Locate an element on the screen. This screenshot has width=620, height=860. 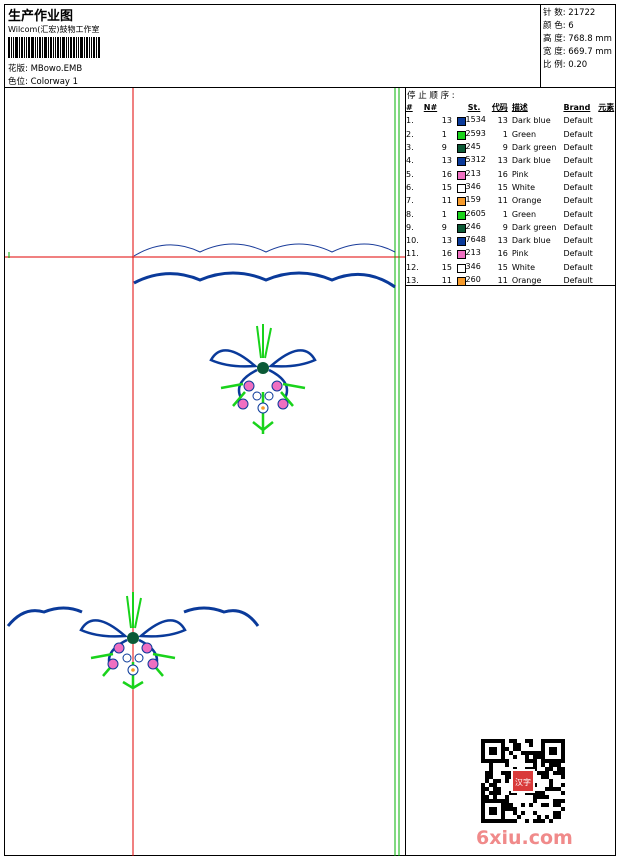
scallop-lower-left is located at coordinates (44, 616).